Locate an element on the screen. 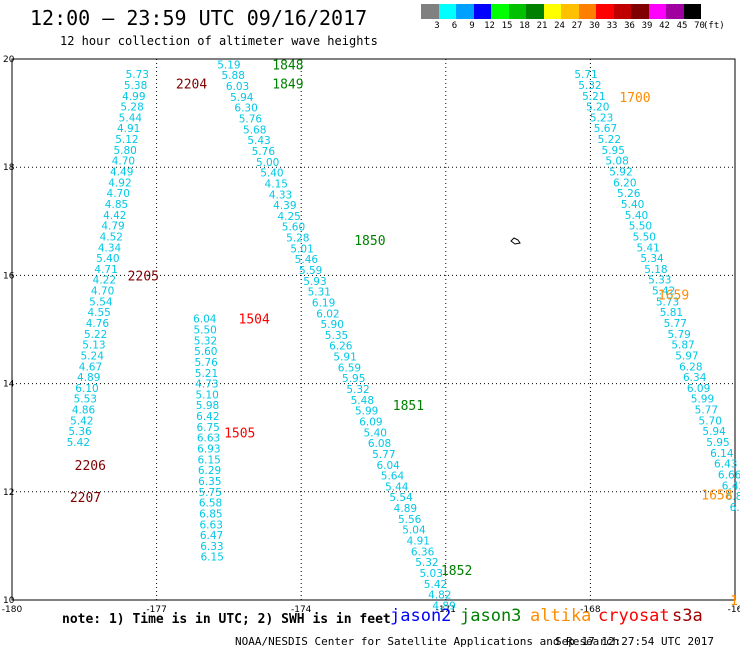 This screenshot has width=740, height=650. pass-time-label: 1658 is located at coordinates (716, 496).